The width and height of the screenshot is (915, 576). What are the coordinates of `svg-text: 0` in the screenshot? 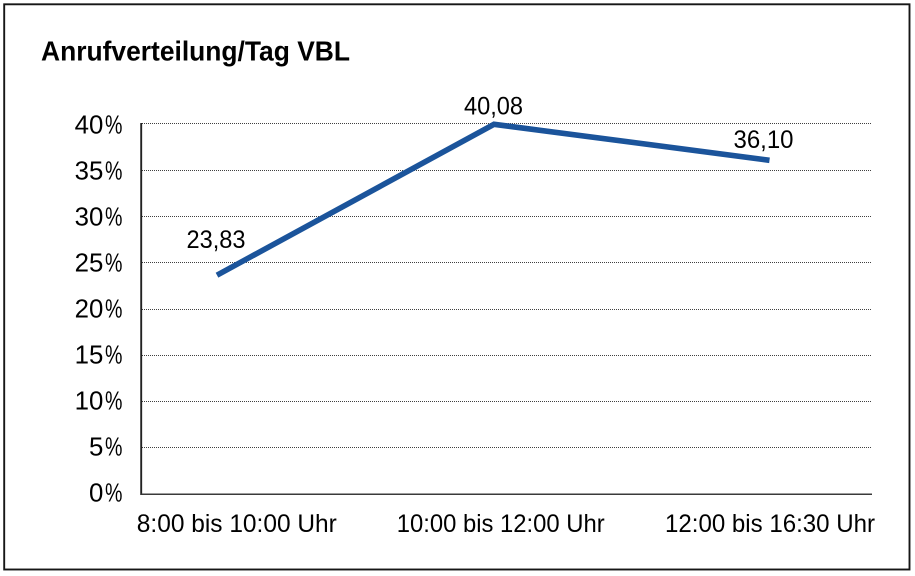 It's located at (96, 493).